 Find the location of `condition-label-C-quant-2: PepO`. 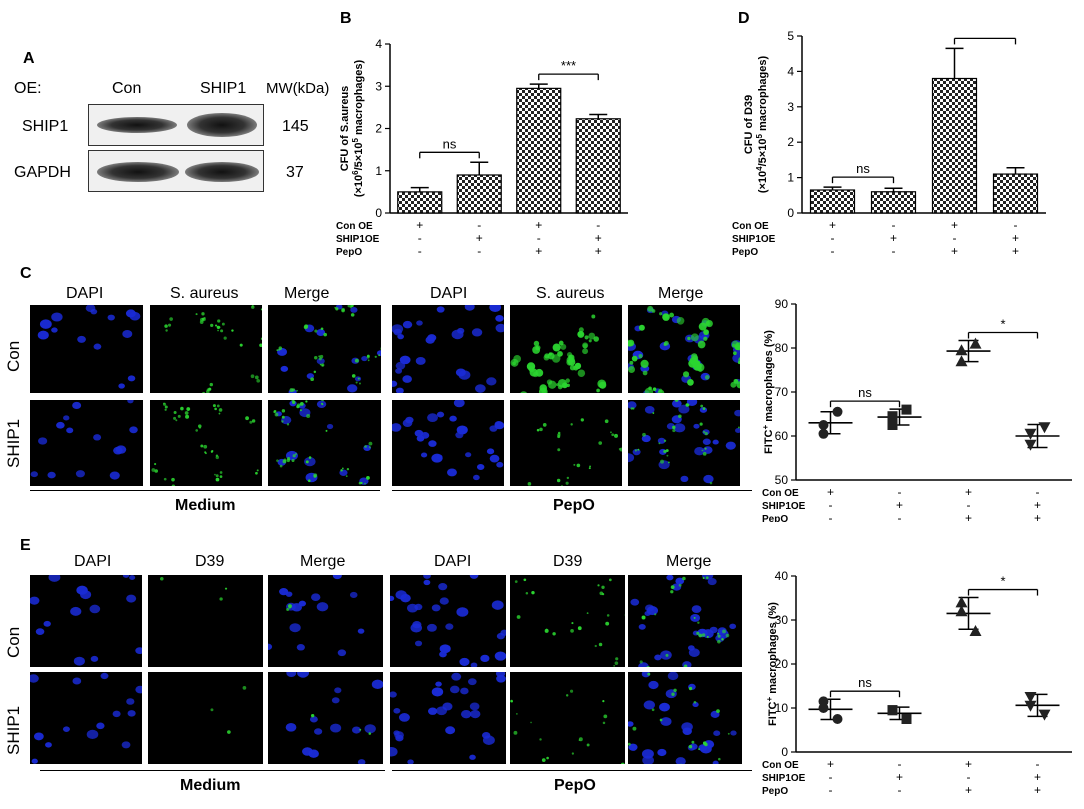

condition-label-C-quant-2: PepO is located at coordinates (775, 518).